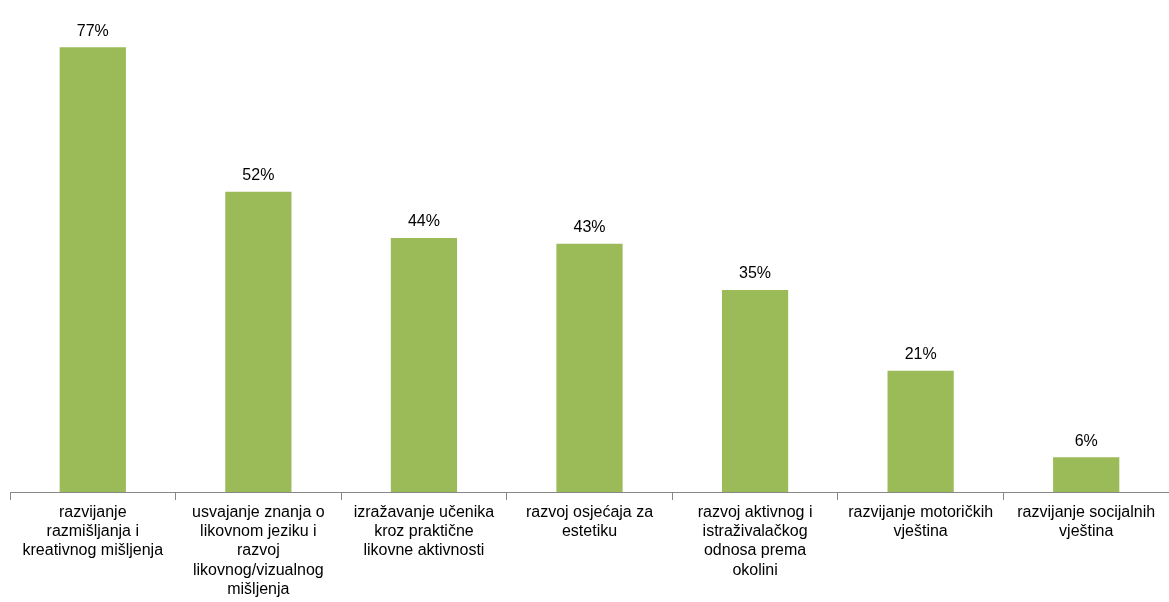  What do you see at coordinates (589, 227) in the screenshot?
I see `data-label: 43%` at bounding box center [589, 227].